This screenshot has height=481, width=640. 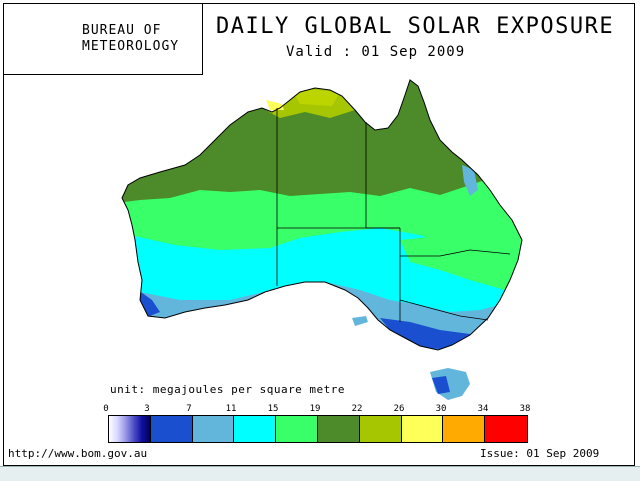 I want to click on legend-tick: 15, so click(x=273, y=409).